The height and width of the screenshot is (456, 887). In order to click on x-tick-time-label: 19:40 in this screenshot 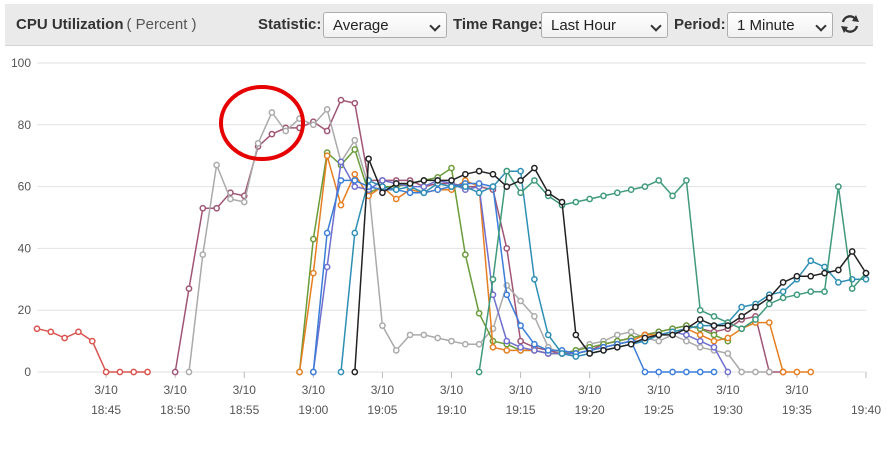, I will do `click(866, 410)`.